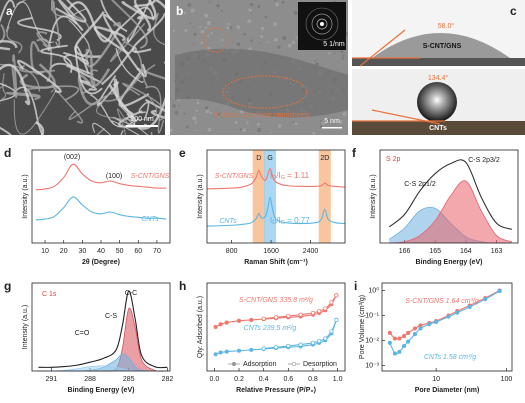 The height and width of the screenshot is (403, 525). I want to click on x-tick-label: 30, so click(82, 251).